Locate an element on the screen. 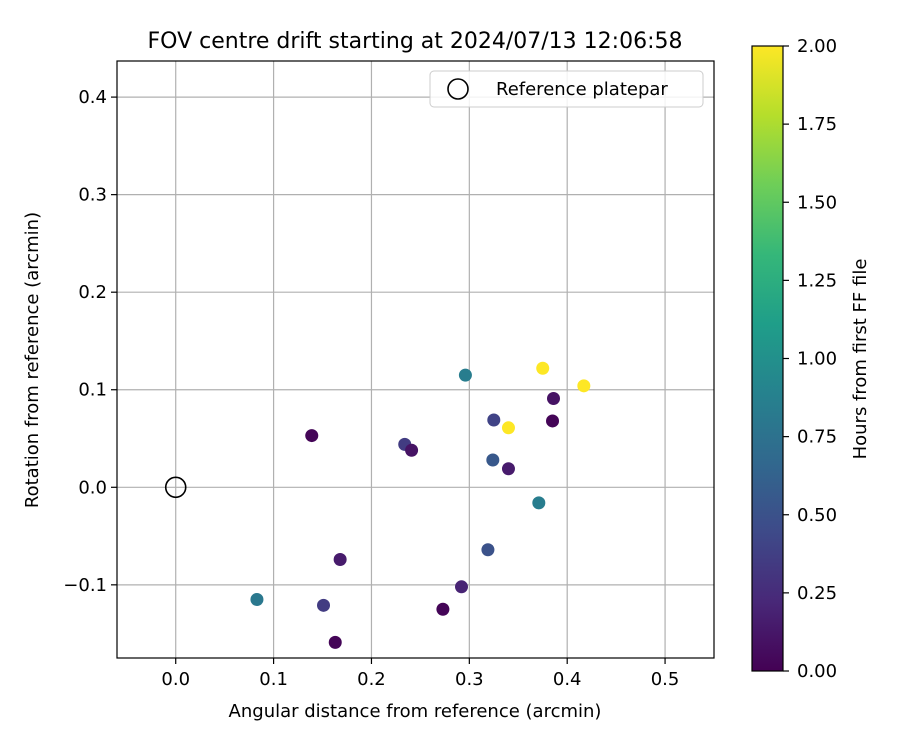  colorbar-tick-label: 1.50 is located at coordinates (817, 202).